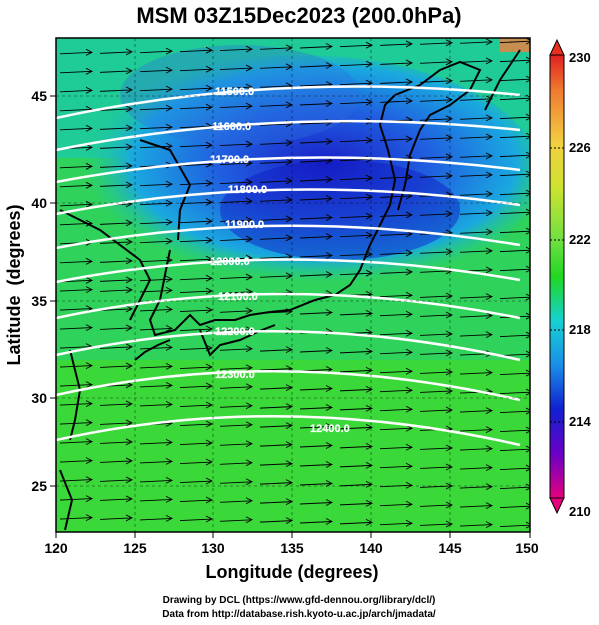  Describe the element at coordinates (247, 190) in the screenshot. I see `contour-label: 11800.0` at that location.